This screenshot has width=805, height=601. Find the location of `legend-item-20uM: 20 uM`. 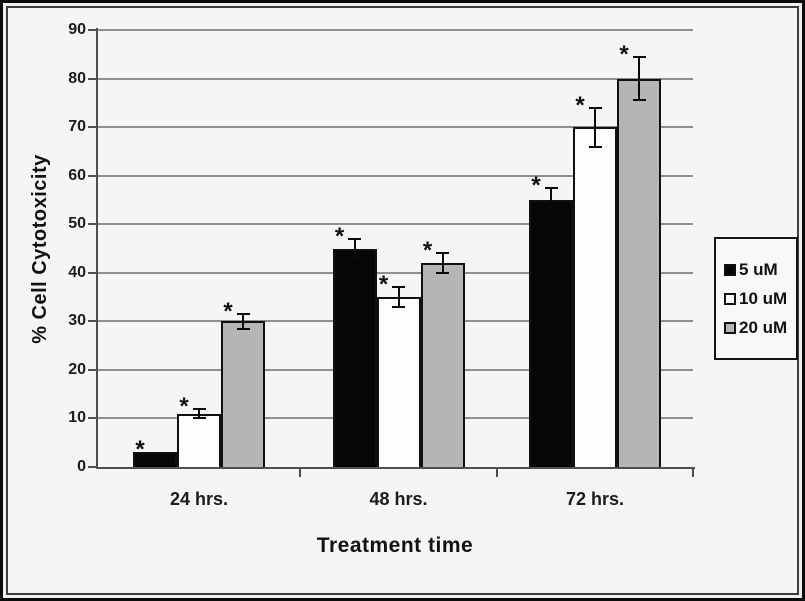

legend-item-20uM: 20 uM is located at coordinates (760, 328).